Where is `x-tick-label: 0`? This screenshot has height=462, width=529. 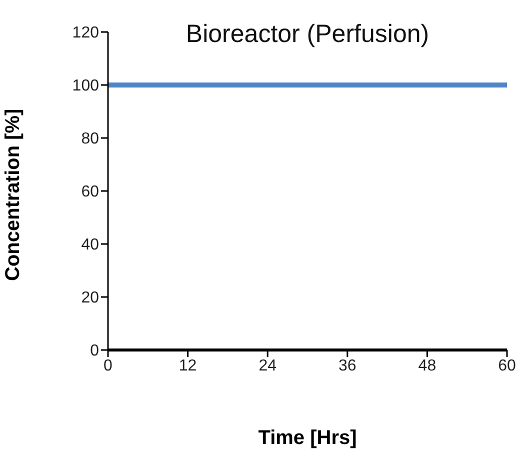 x-tick-label: 0 is located at coordinates (108, 365).